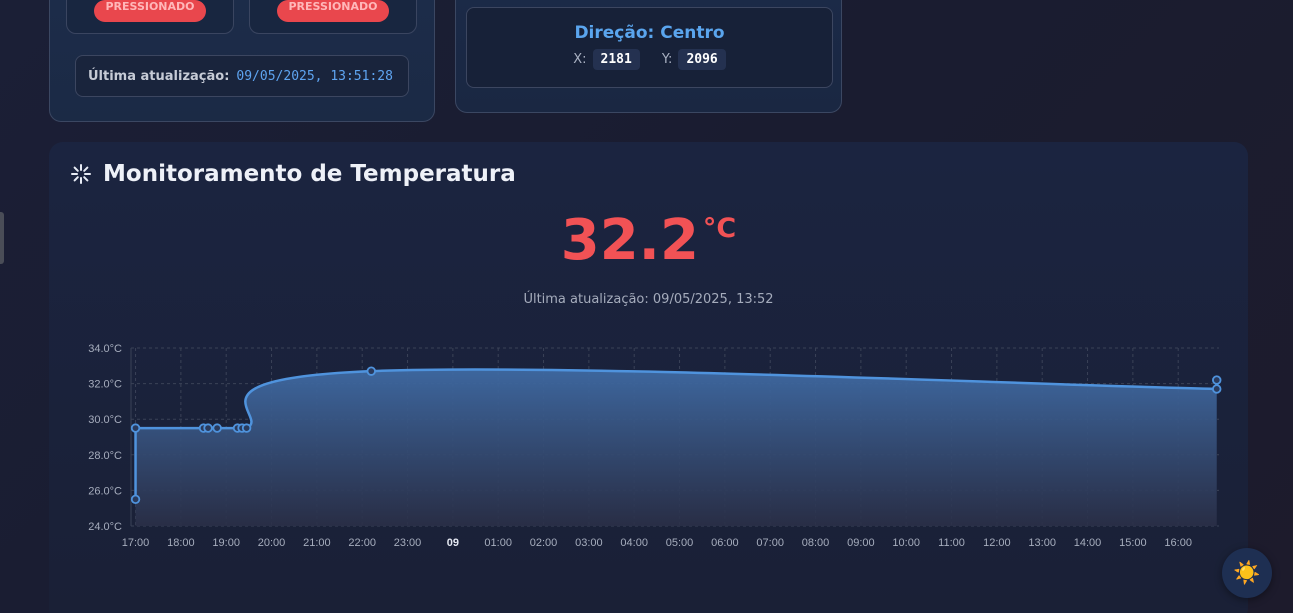 The image size is (1293, 613). What do you see at coordinates (309, 174) in the screenshot?
I see `temperature-title-text: Monitoramento de Temperatura` at bounding box center [309, 174].